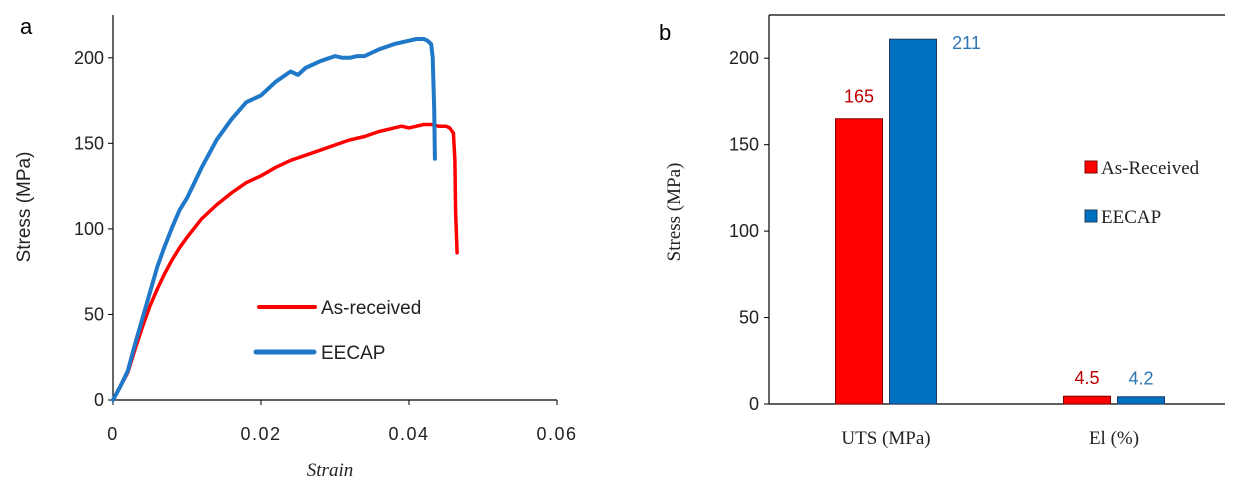 The width and height of the screenshot is (1241, 481). Describe the element at coordinates (749, 318) in the screenshot. I see `panel-b-y-tick-label: 50` at that location.